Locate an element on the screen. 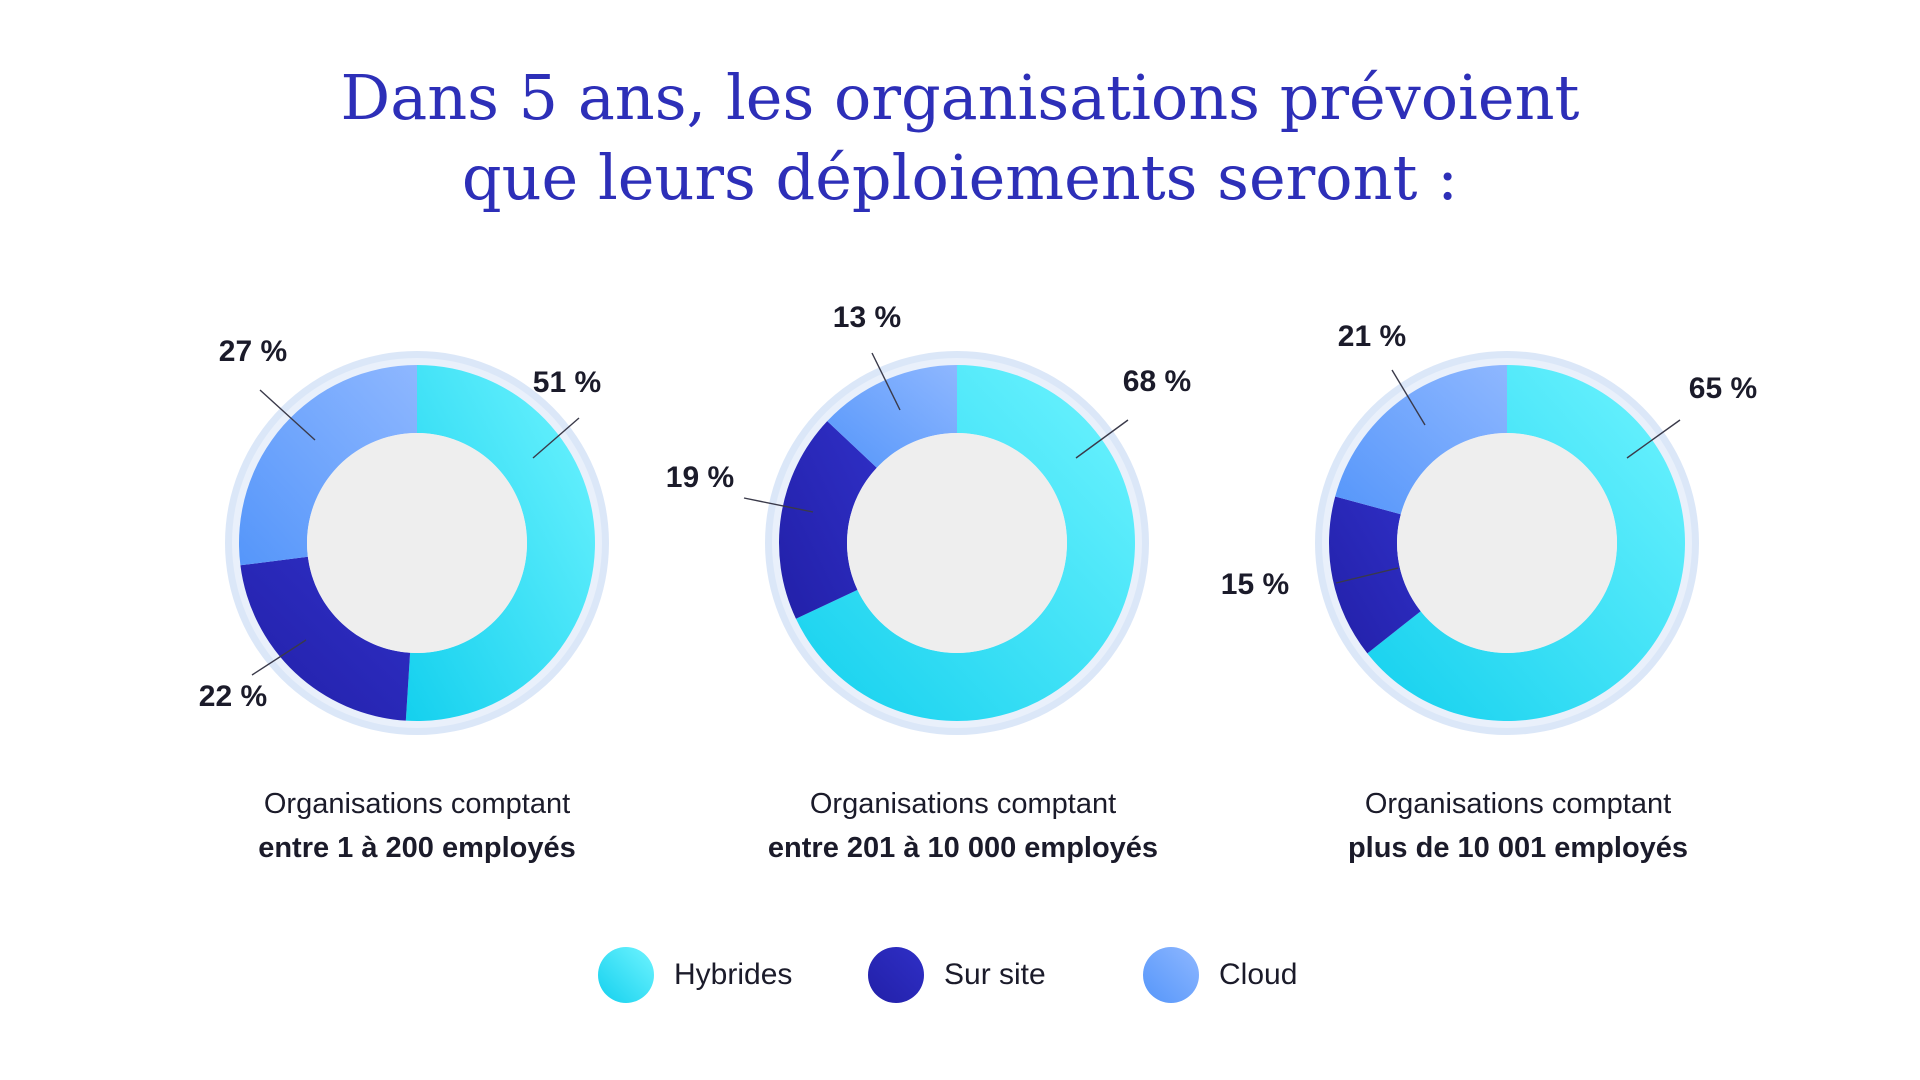 This screenshot has height=1080, width=1920. legend-swatch-sur-site is located at coordinates (896, 975).